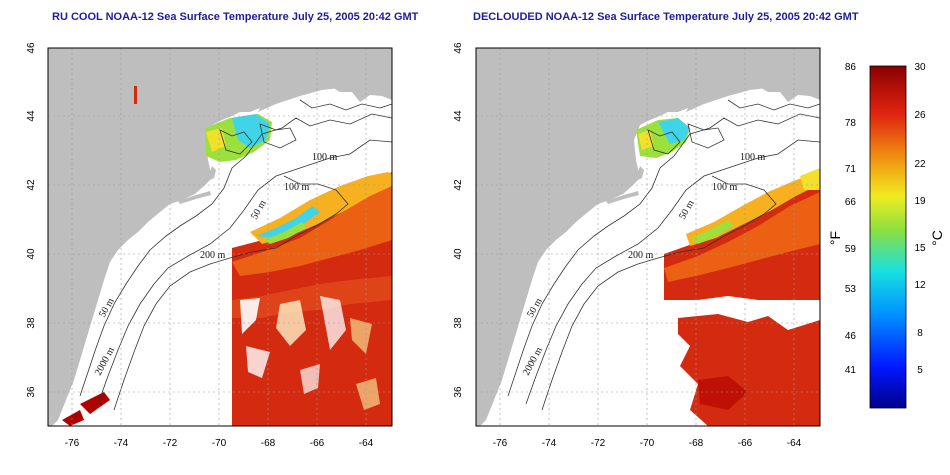 This screenshot has width=950, height=475. What do you see at coordinates (920, 333) in the screenshot?
I see `c-tick: 8` at bounding box center [920, 333].